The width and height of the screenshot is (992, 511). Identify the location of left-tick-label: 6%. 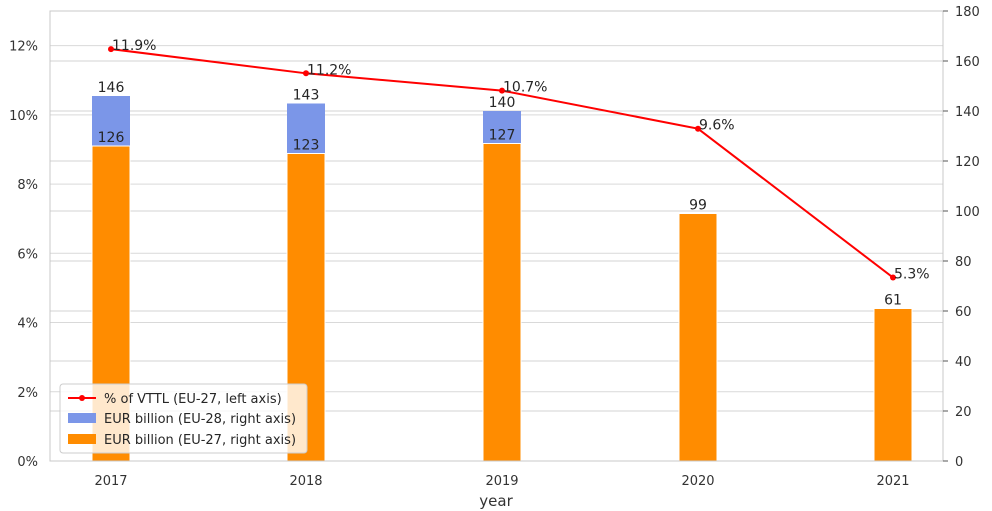
(27, 254).